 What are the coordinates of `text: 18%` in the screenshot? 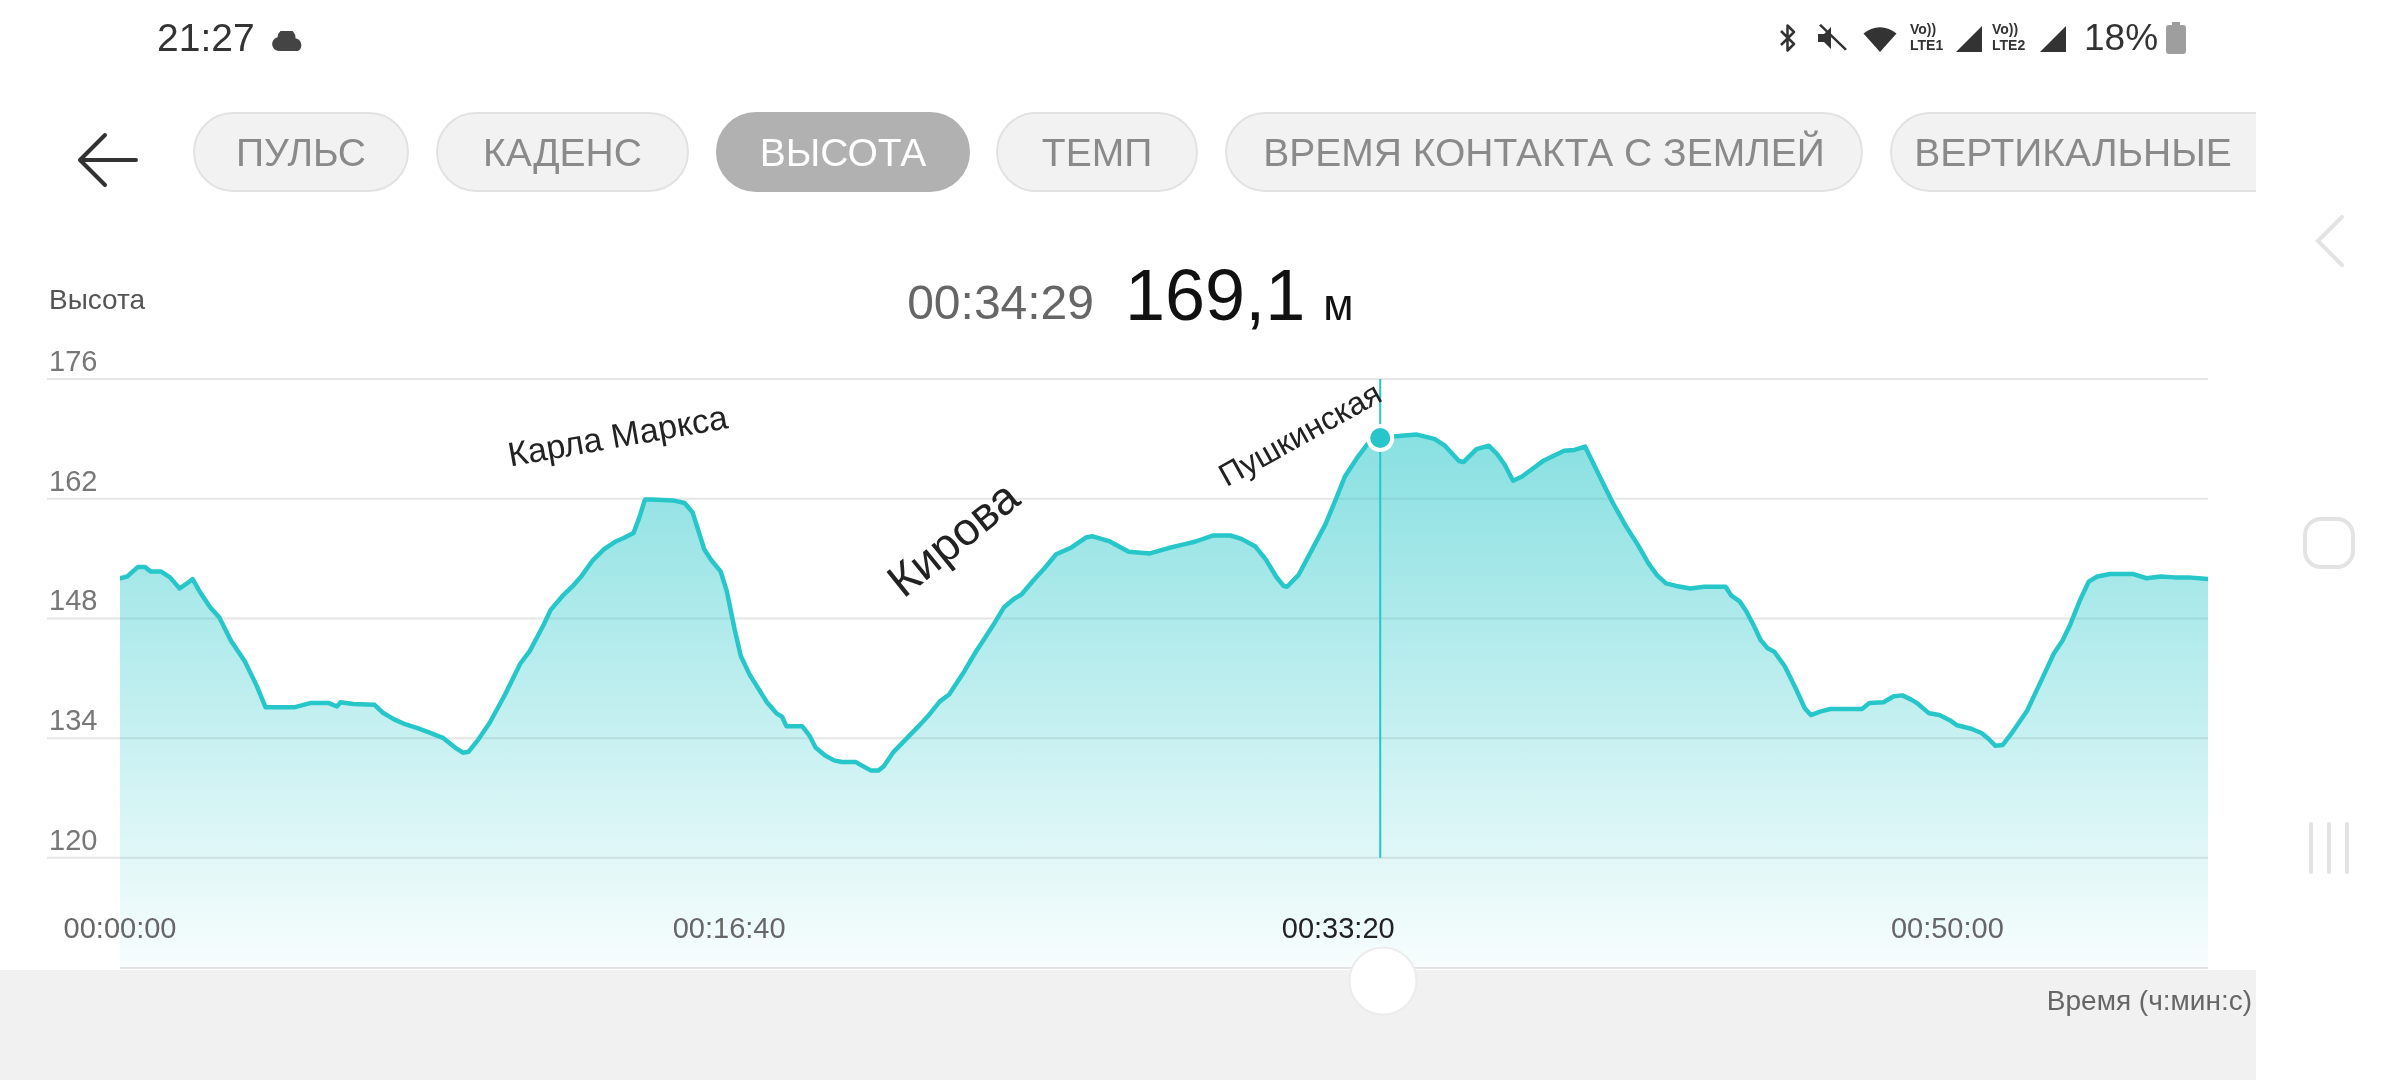 It's located at (2121, 37).